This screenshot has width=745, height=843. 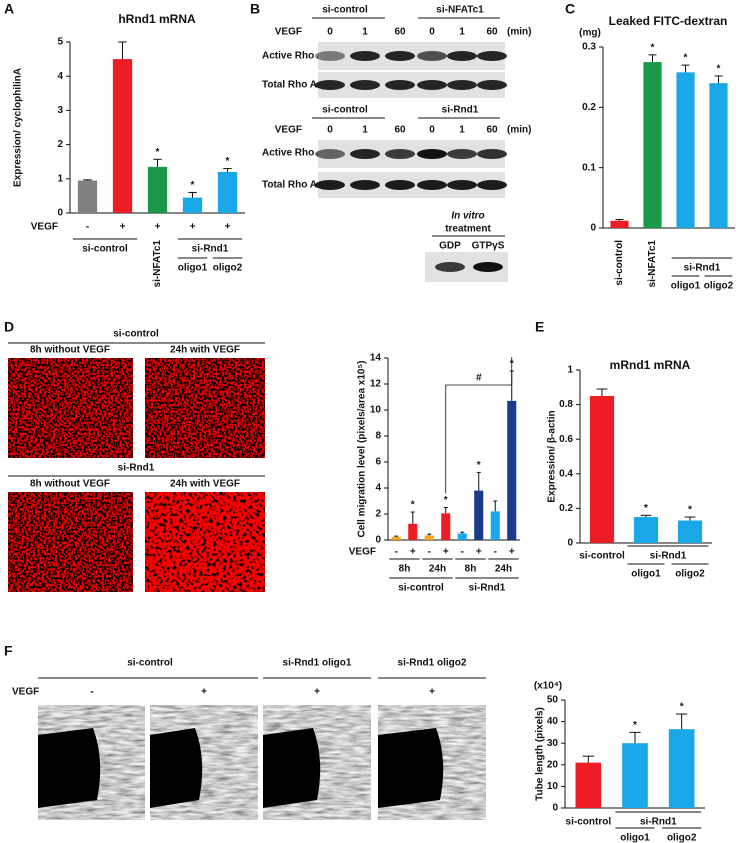 What do you see at coordinates (18, 127) in the screenshot?
I see `y-axis-label: Expression/ cyclophilinA` at bounding box center [18, 127].